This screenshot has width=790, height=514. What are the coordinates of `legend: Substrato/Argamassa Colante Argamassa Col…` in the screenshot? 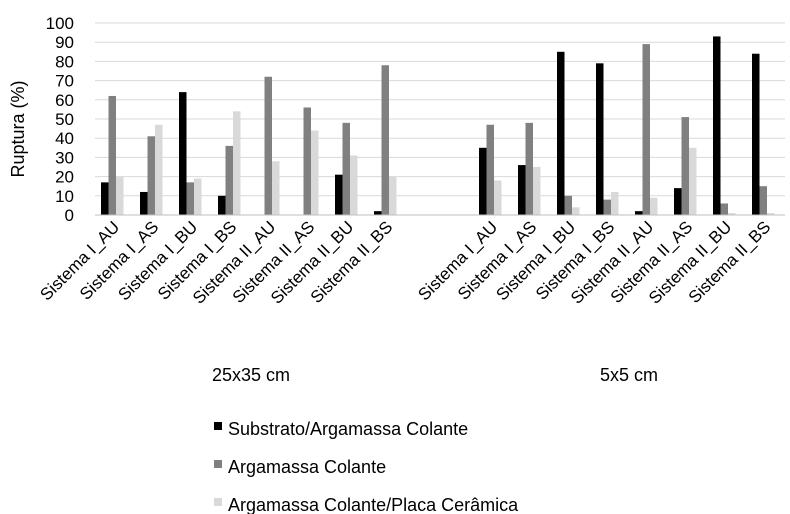 It's located at (366, 466).